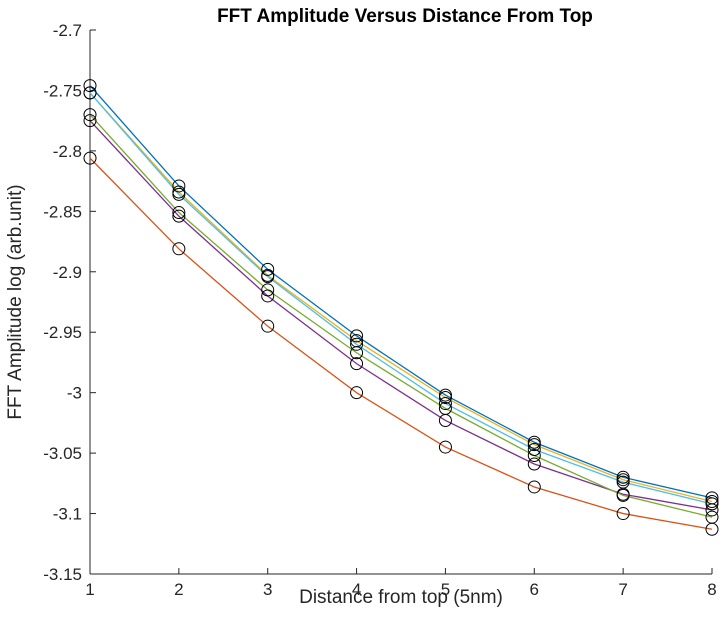 The image size is (724, 639). I want to click on x-tick-label: 8, so click(711, 589).